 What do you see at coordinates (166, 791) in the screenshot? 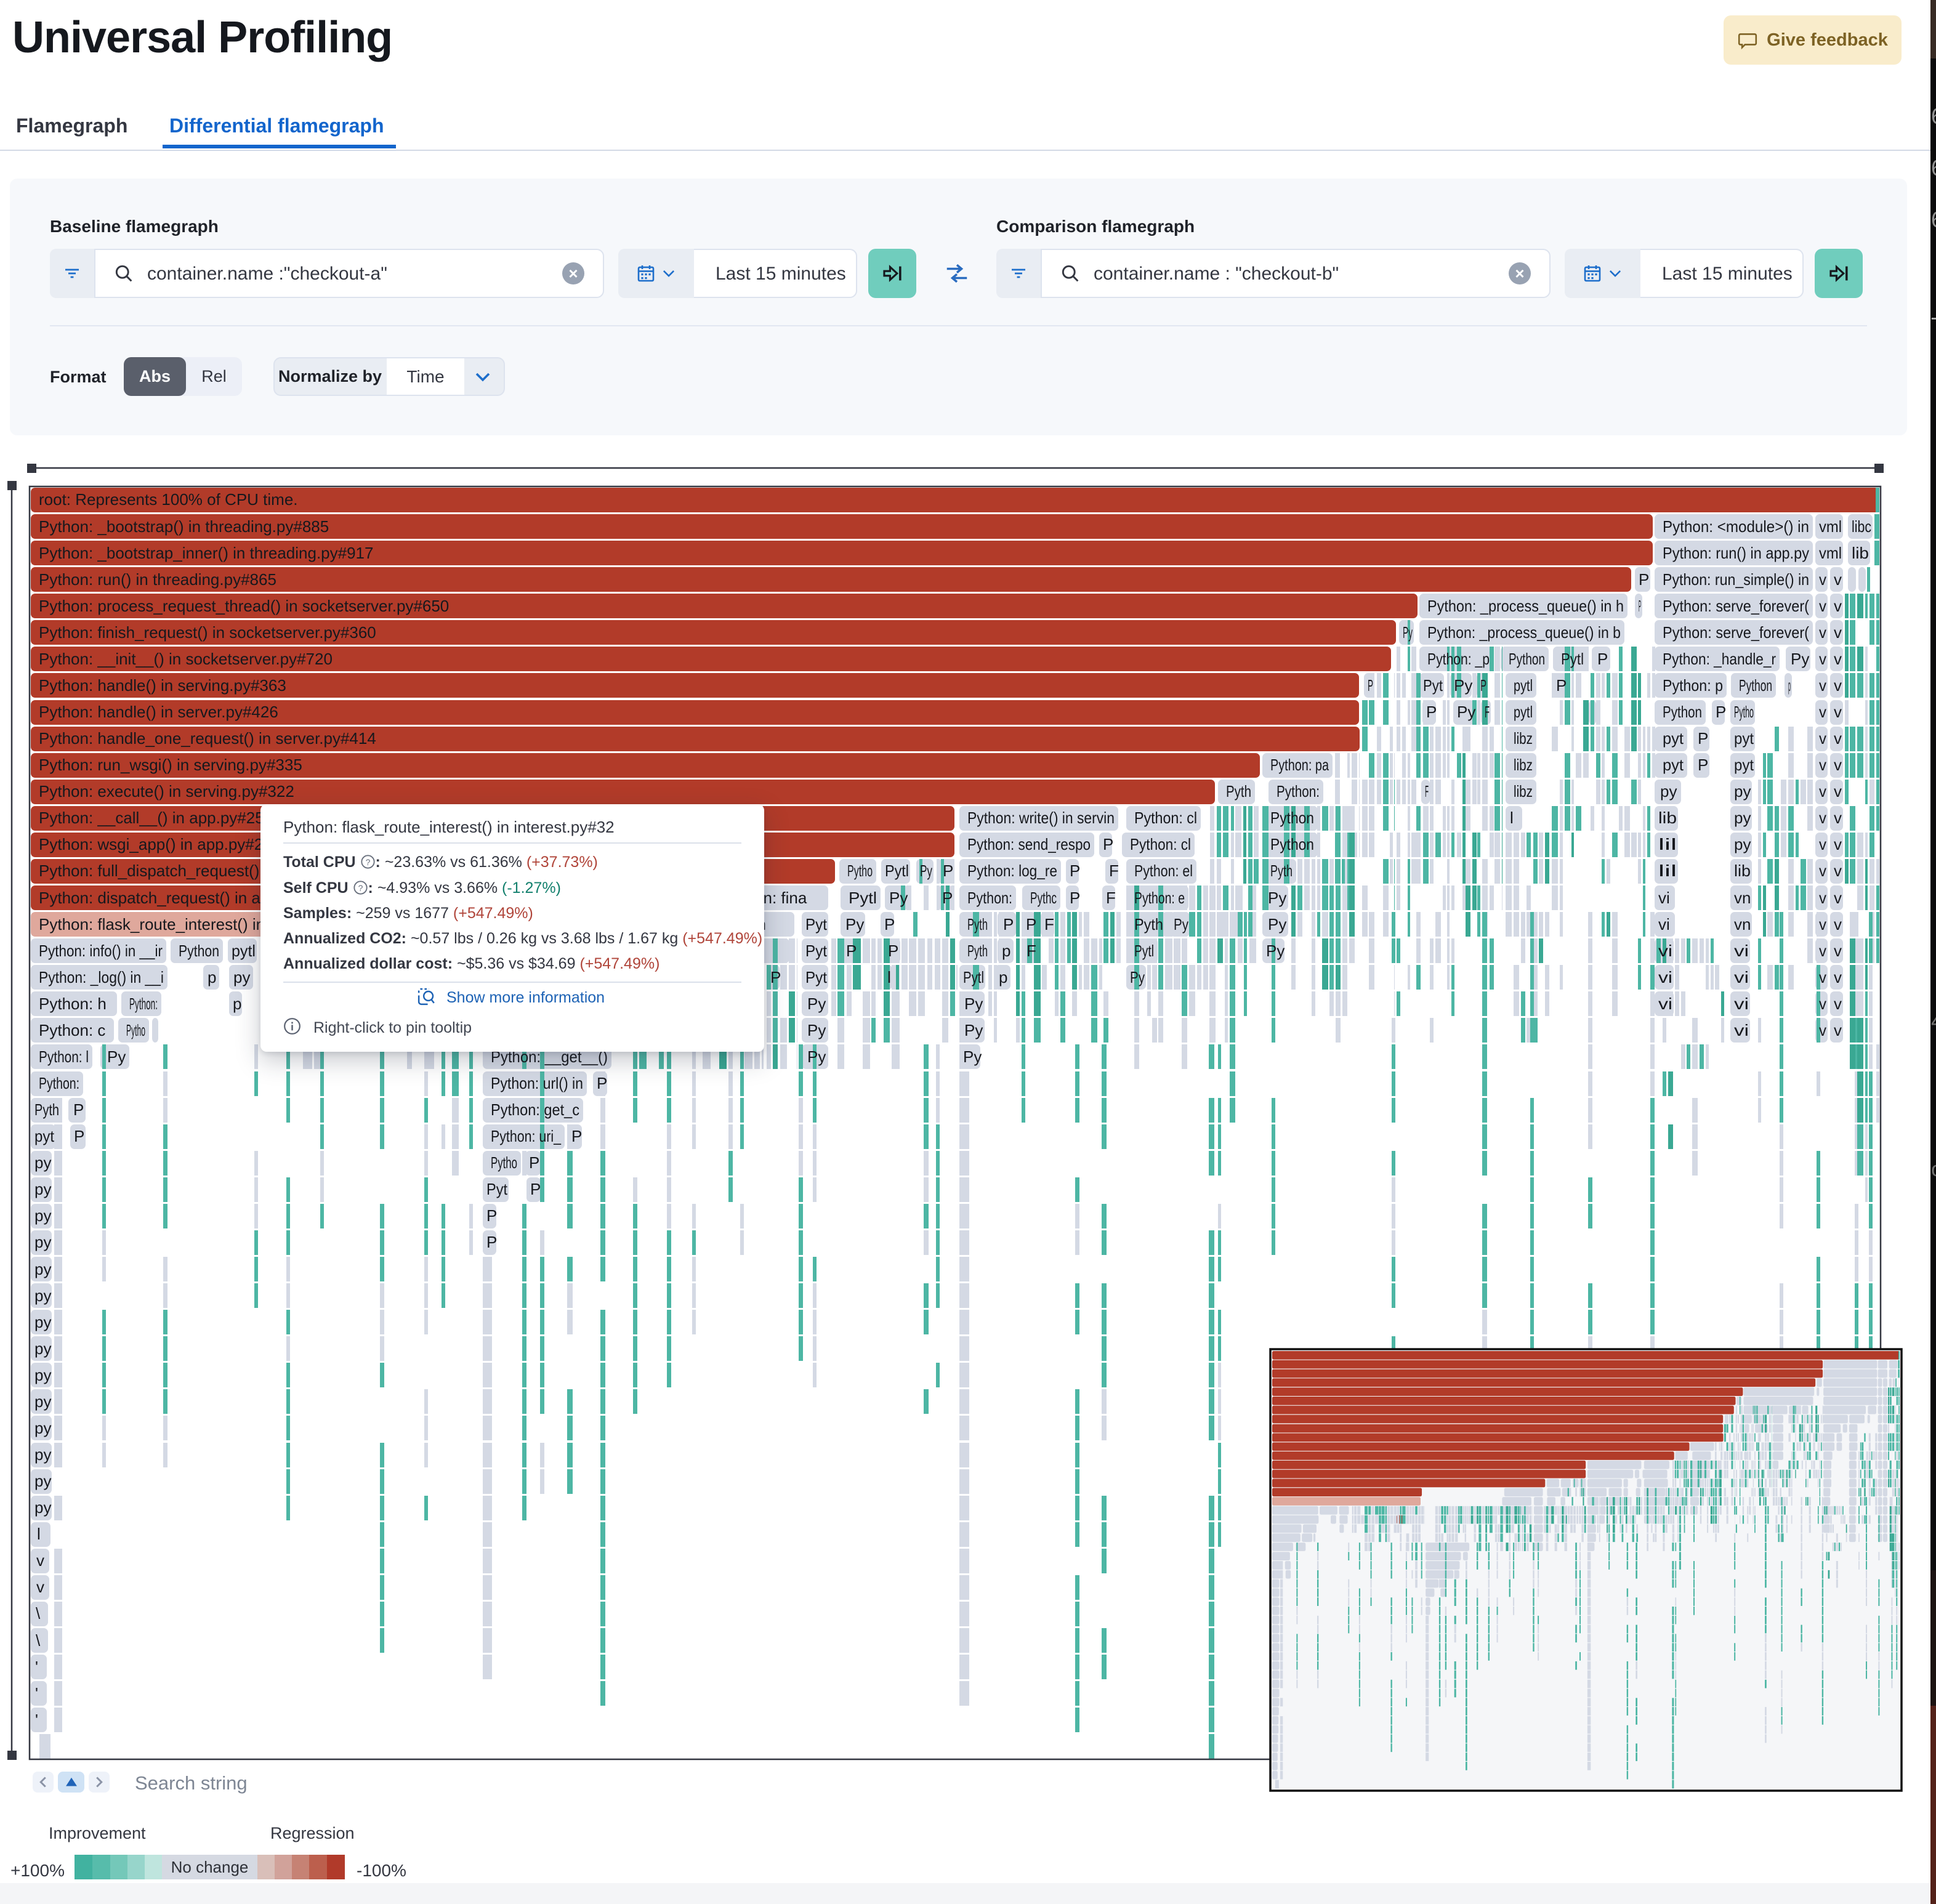
I see `svg-text:Python: execute() in serving.p: Python: execute() in serving.py#322` at bounding box center [166, 791].